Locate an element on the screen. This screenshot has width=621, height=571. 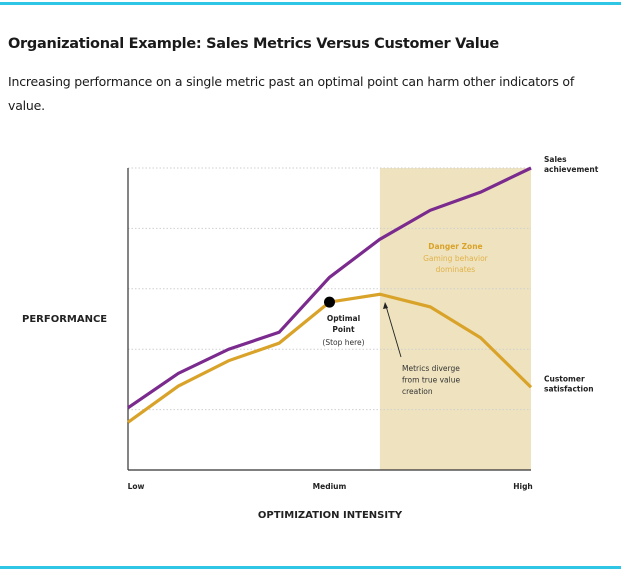
series-label: Customer is located at coordinates (564, 378).